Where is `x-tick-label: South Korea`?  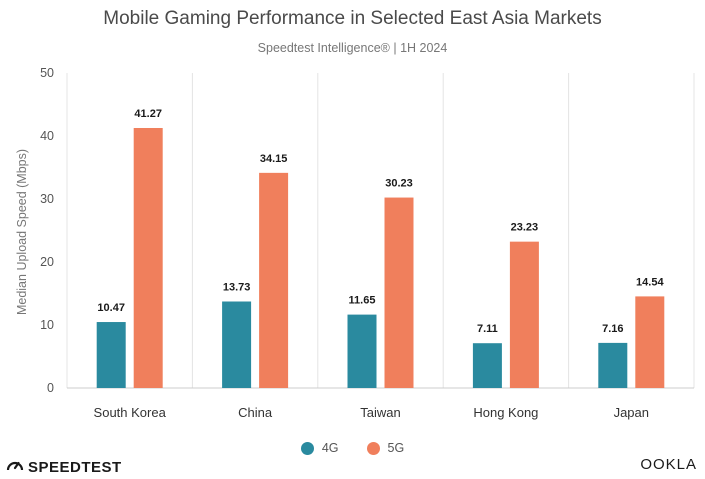 x-tick-label: South Korea is located at coordinates (130, 412).